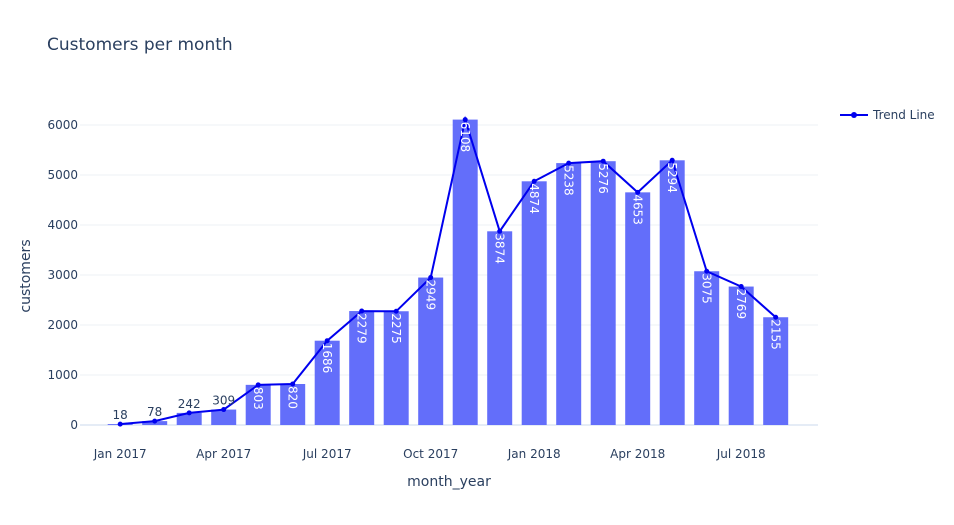 Image resolution: width=954 pixels, height=525 pixels. I want to click on bar-value-label: 5294, so click(672, 177).